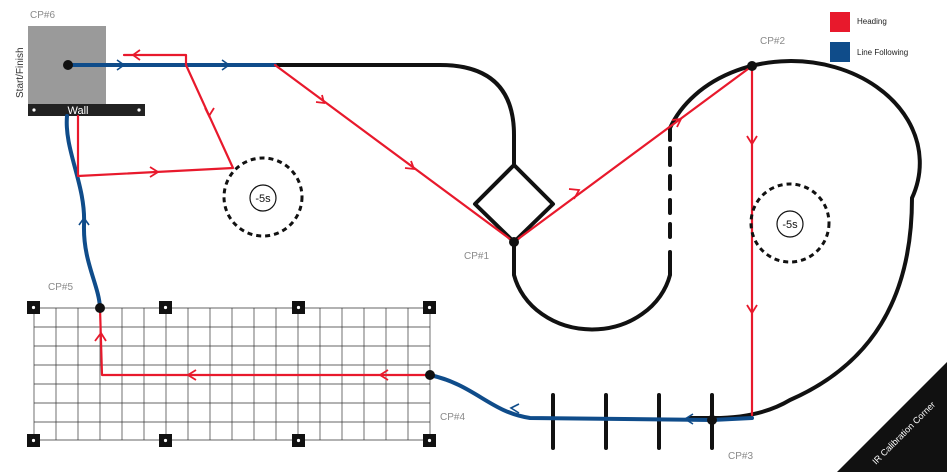 The width and height of the screenshot is (947, 472). Describe the element at coordinates (869, 37) in the screenshot. I see `legend: Heading Line Following` at that location.